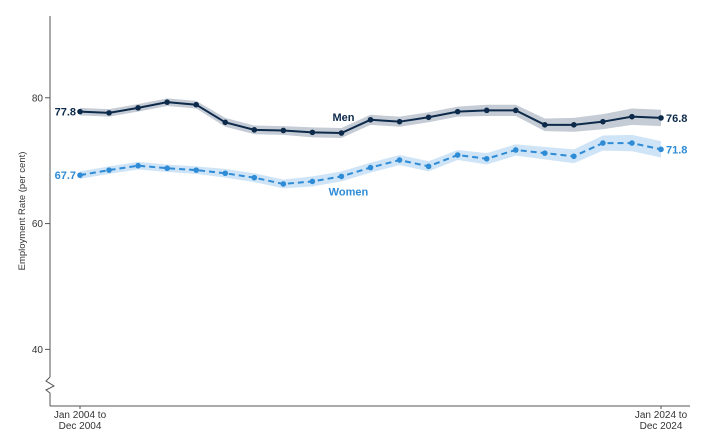 The height and width of the screenshot is (437, 727). I want to click on x-label-first: Jan 2004 to, so click(80, 415).